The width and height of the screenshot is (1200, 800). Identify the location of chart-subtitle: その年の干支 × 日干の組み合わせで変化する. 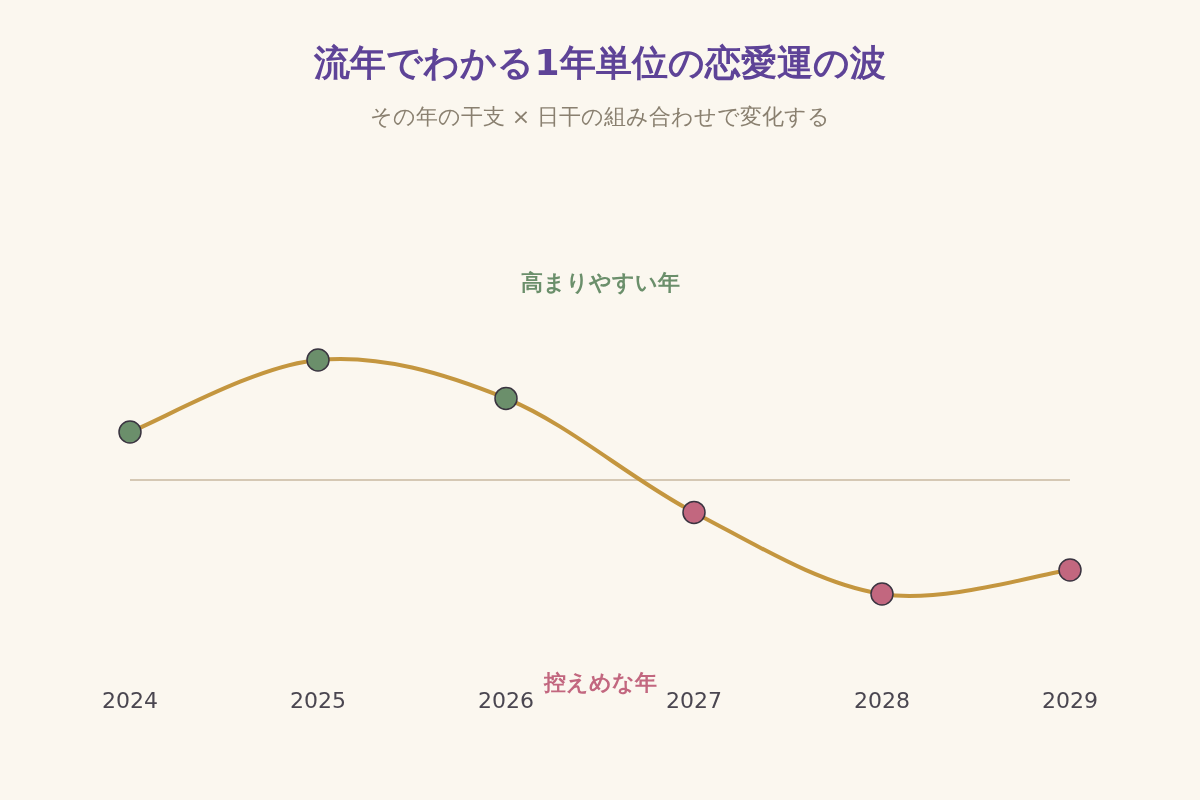
(600, 116).